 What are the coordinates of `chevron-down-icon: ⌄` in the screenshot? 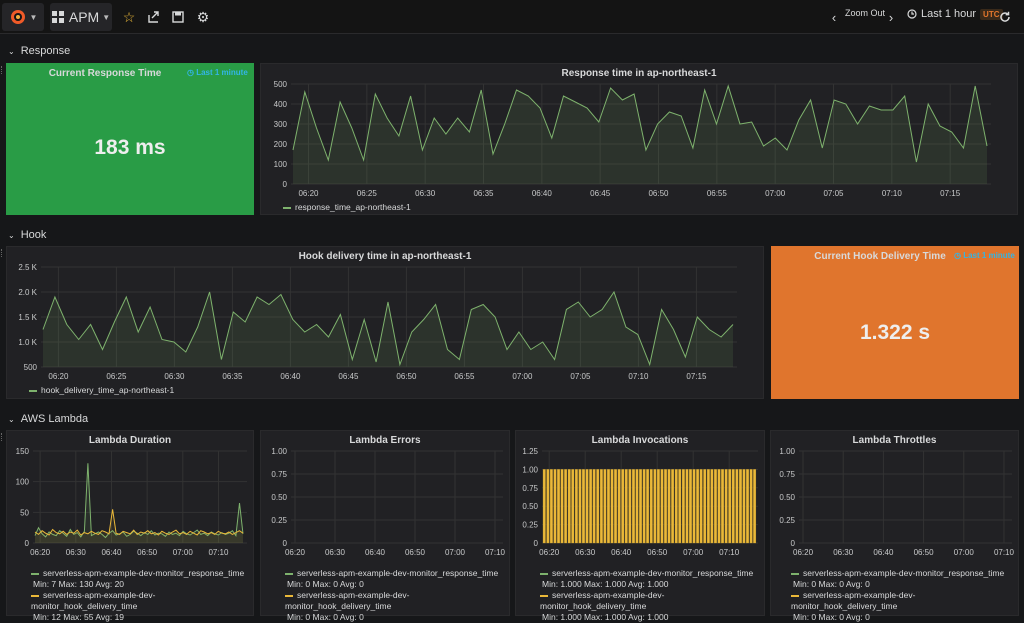 It's located at (11, 235).